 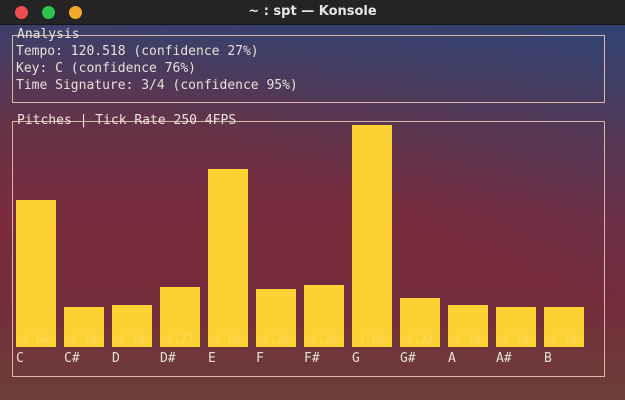 I want to click on bar-value-label: 0.28, so click(x=324, y=339).